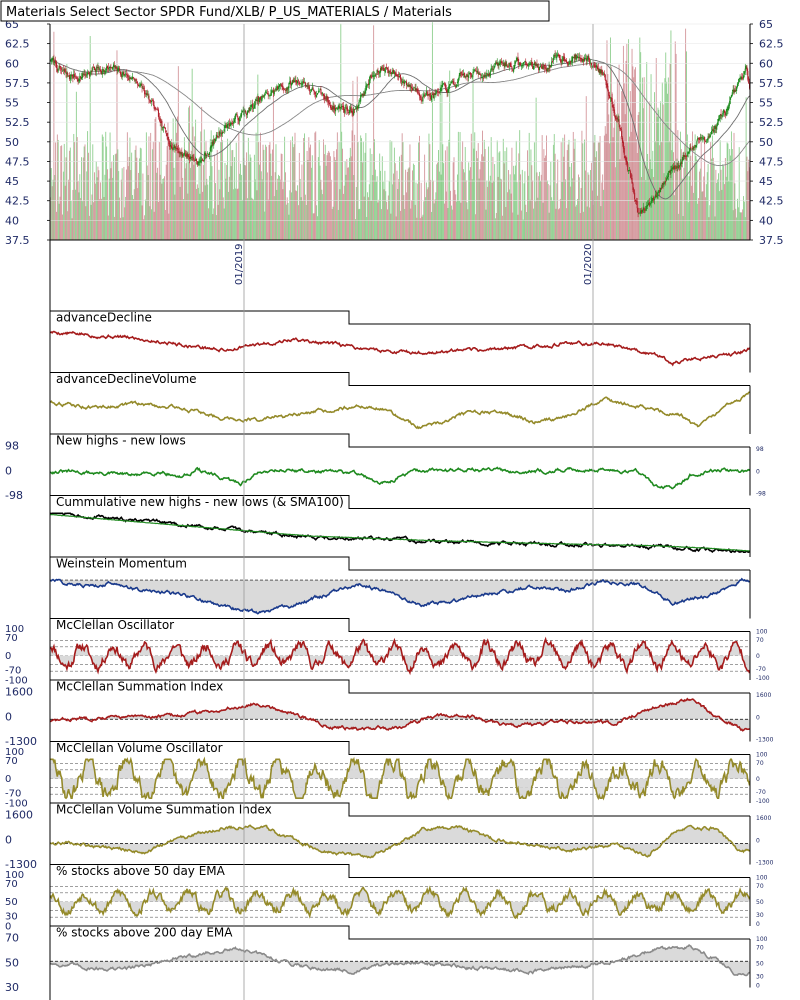  I want to click on panel-label-right: 70, so click(760, 948).